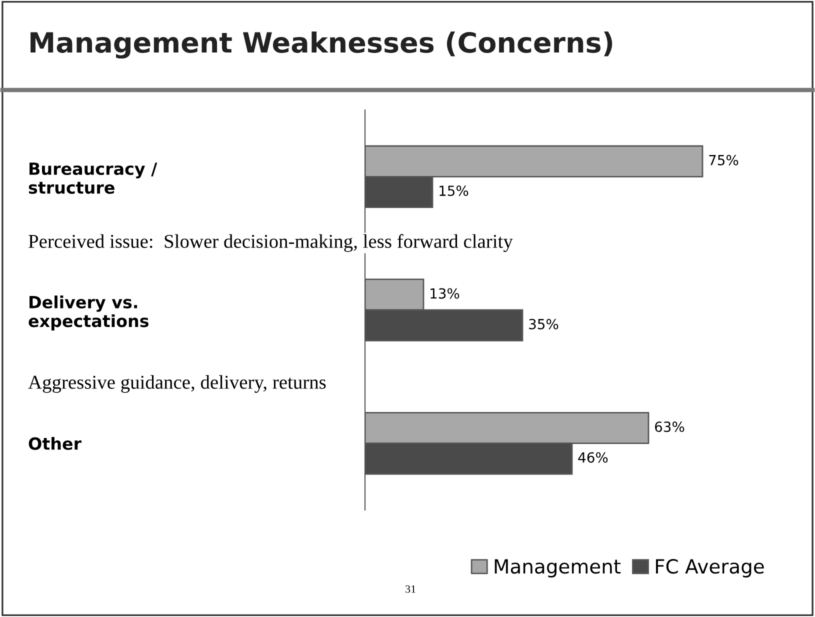 This screenshot has height=617, width=815. Describe the element at coordinates (593, 457) in the screenshot. I see `data-label: 46%` at that location.